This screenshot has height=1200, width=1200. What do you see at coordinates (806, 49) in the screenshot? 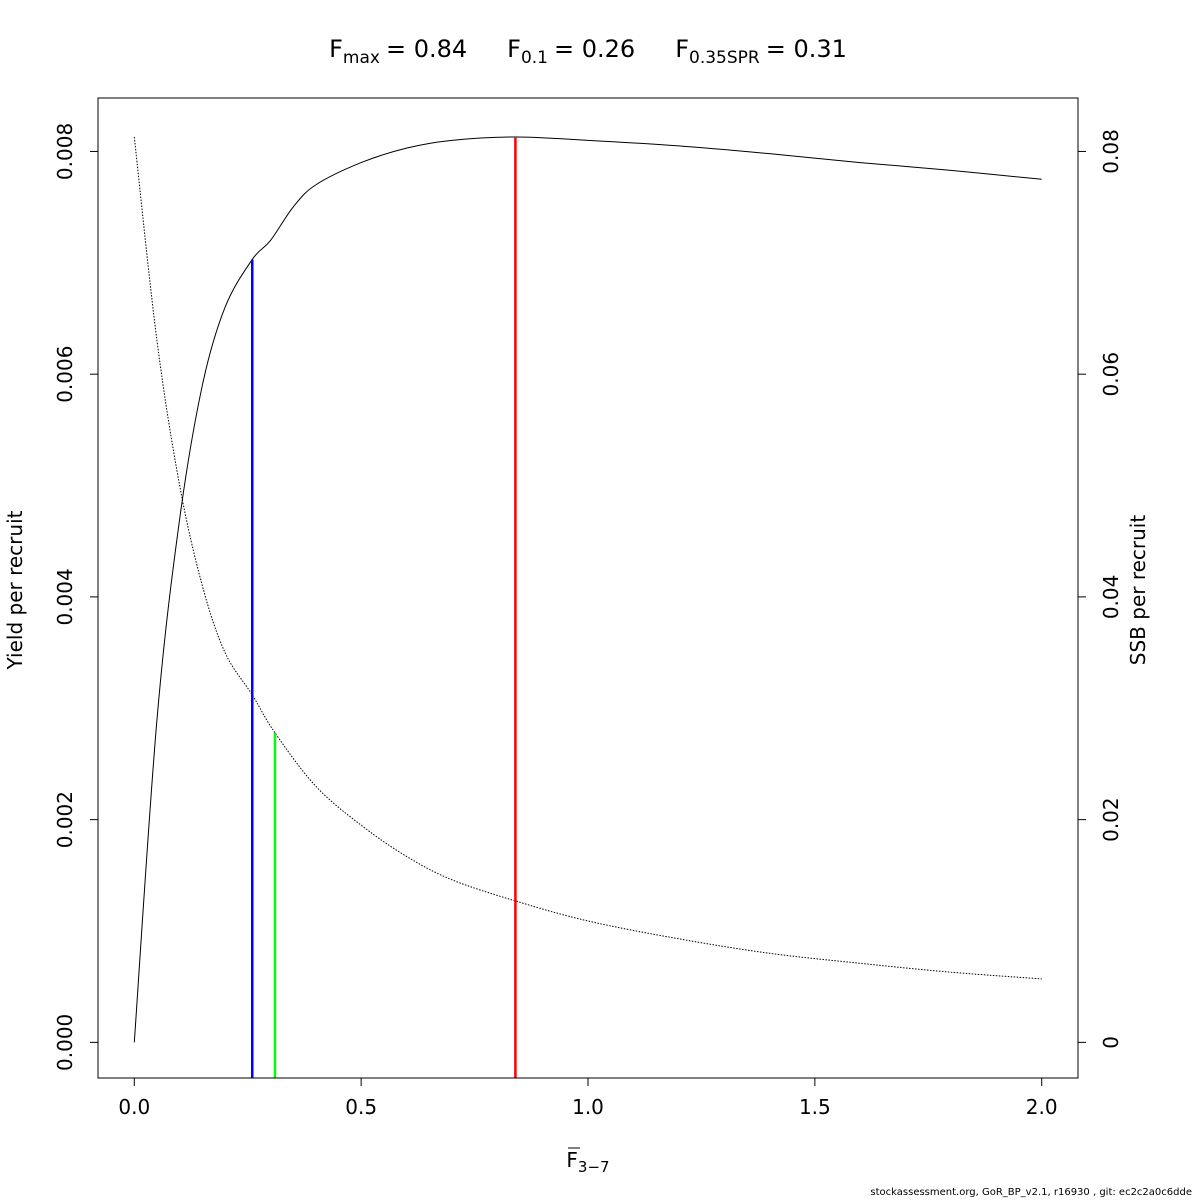
I see `title-fspr-value: = 0.31` at bounding box center [806, 49].